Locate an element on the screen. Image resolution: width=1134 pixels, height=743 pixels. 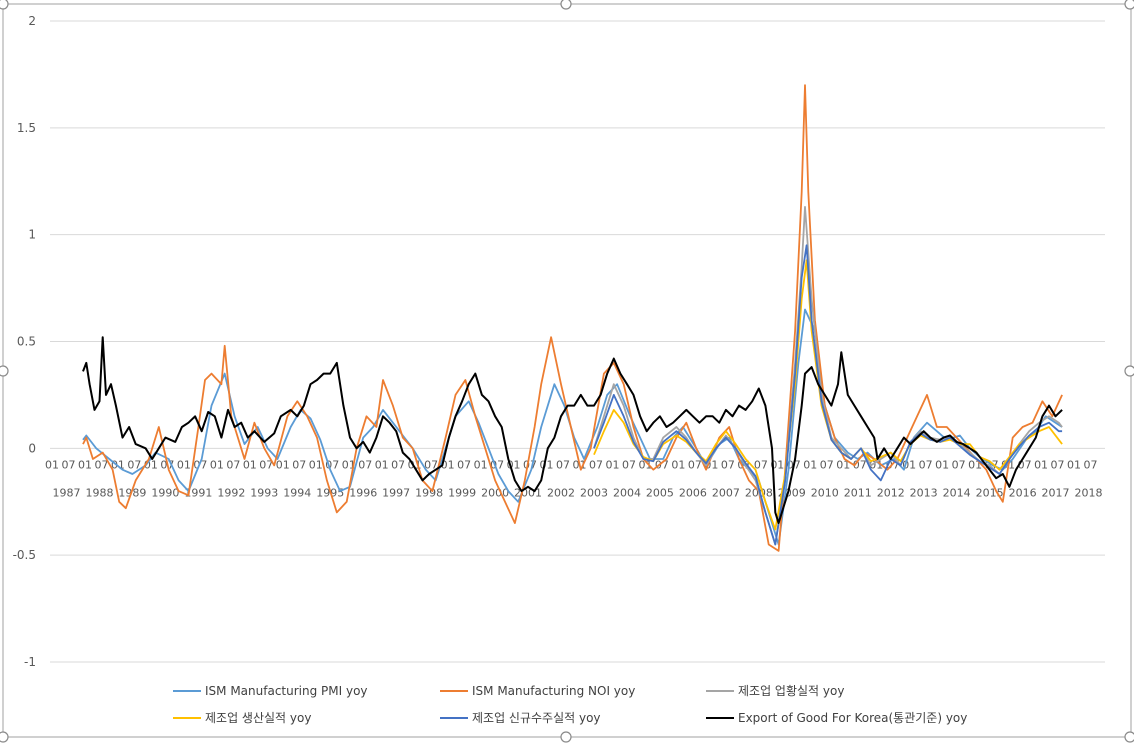
x-year-label: 1997 is located at coordinates (396, 492).